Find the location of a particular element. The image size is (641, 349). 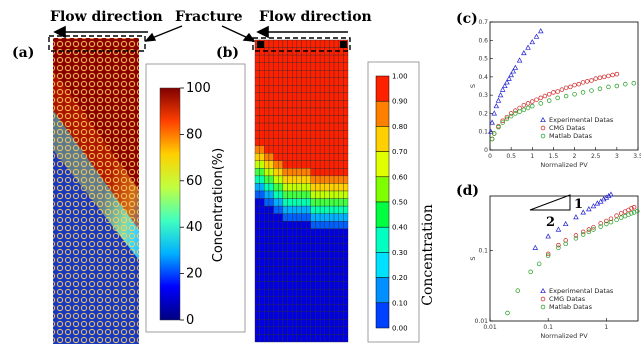

legend-entry: Matlab Datas is located at coordinates (571, 136).